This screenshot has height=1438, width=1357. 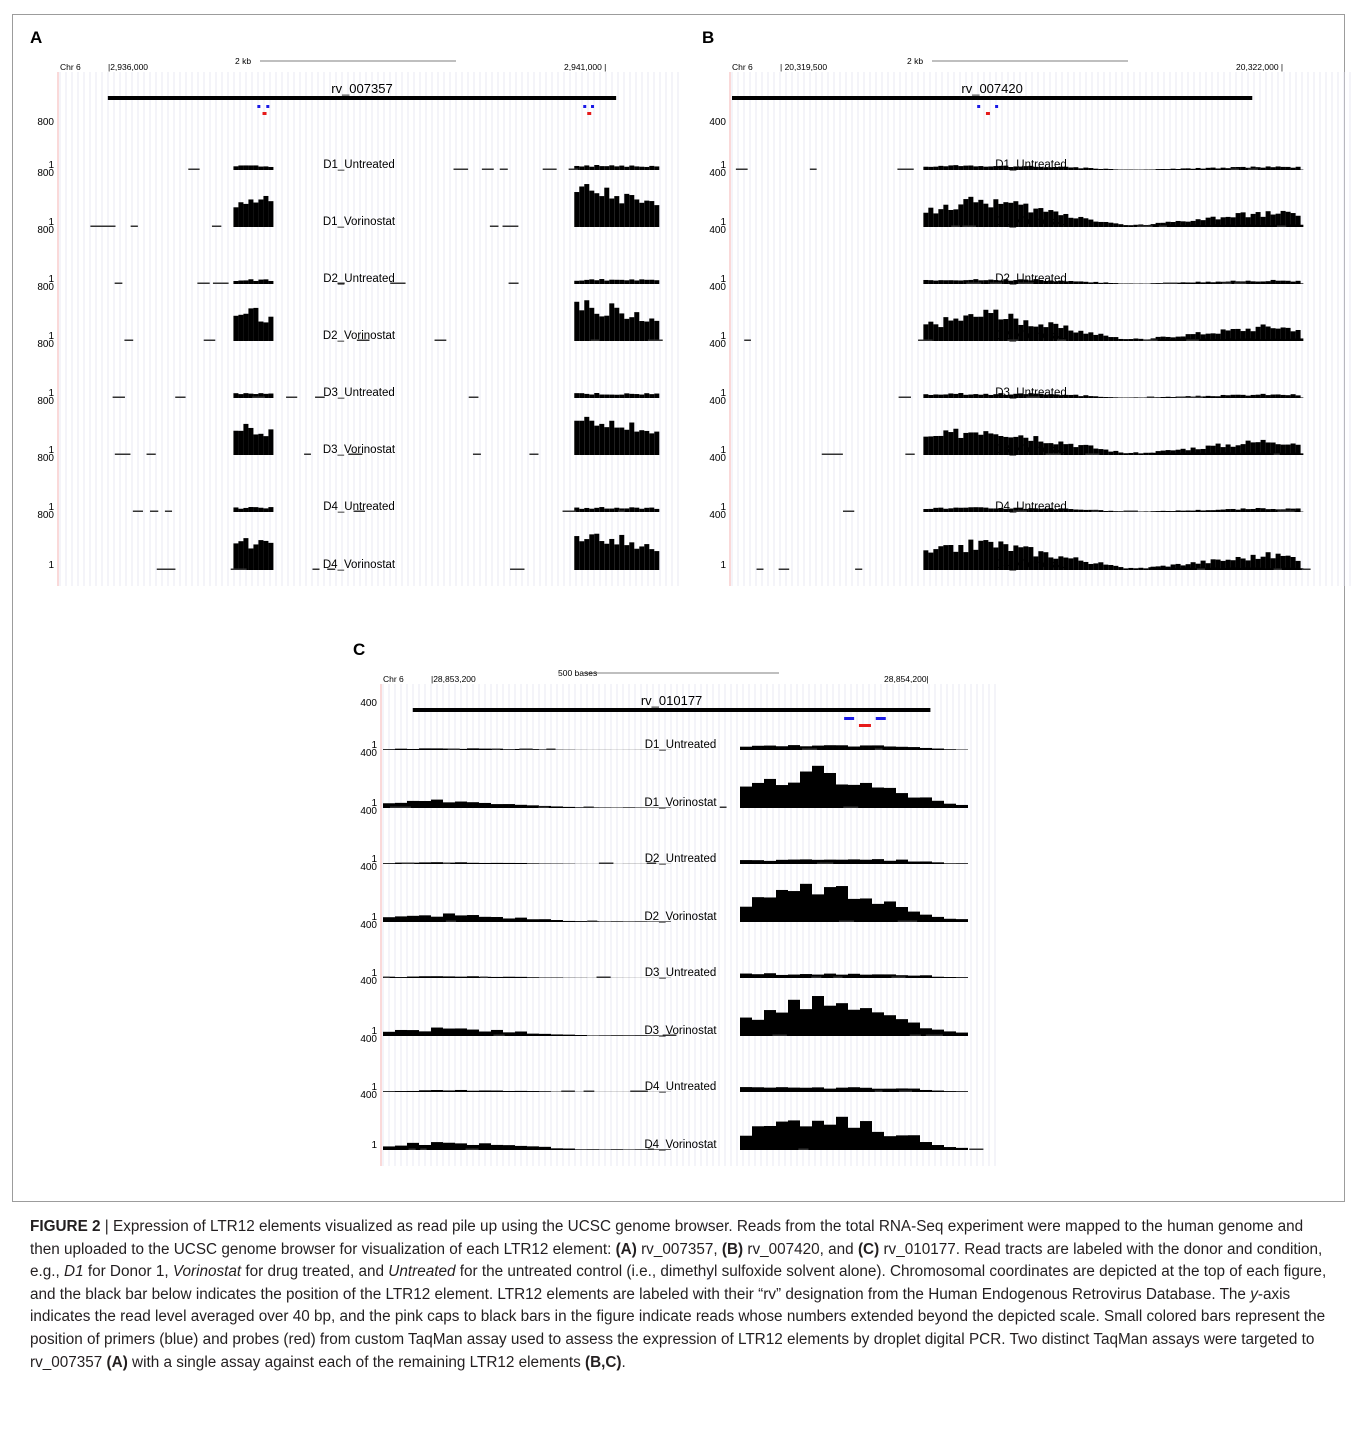 I want to click on element-bar, so click(x=671, y=710).